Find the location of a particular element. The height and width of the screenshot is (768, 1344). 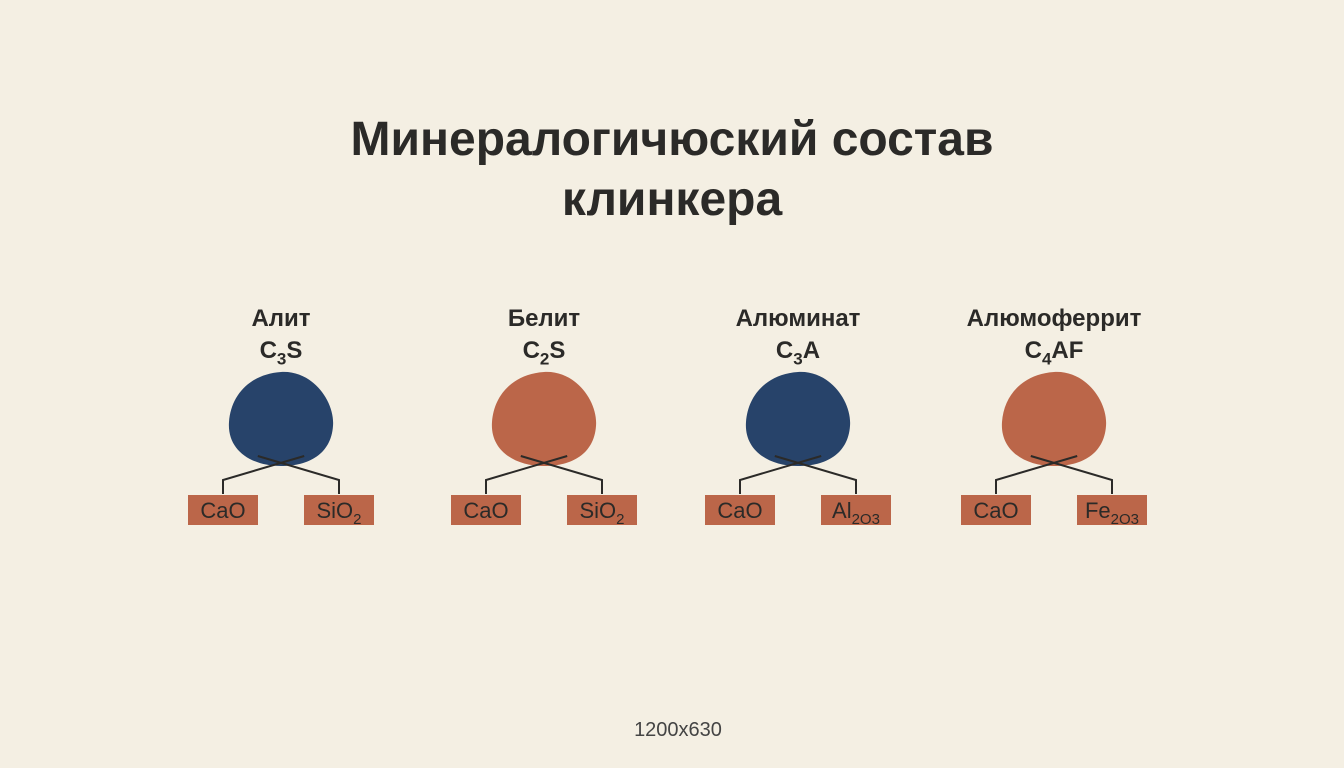

formula-text: Fe is located at coordinates (1098, 510).